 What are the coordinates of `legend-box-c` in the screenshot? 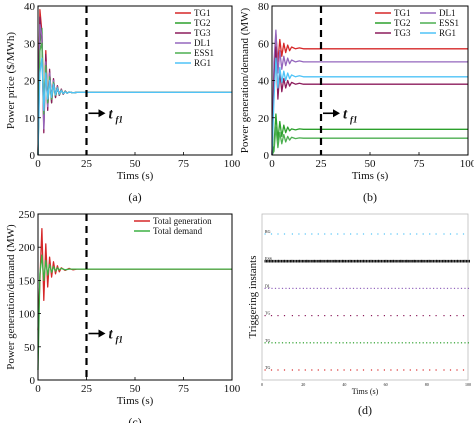 It's located at (180, 228).